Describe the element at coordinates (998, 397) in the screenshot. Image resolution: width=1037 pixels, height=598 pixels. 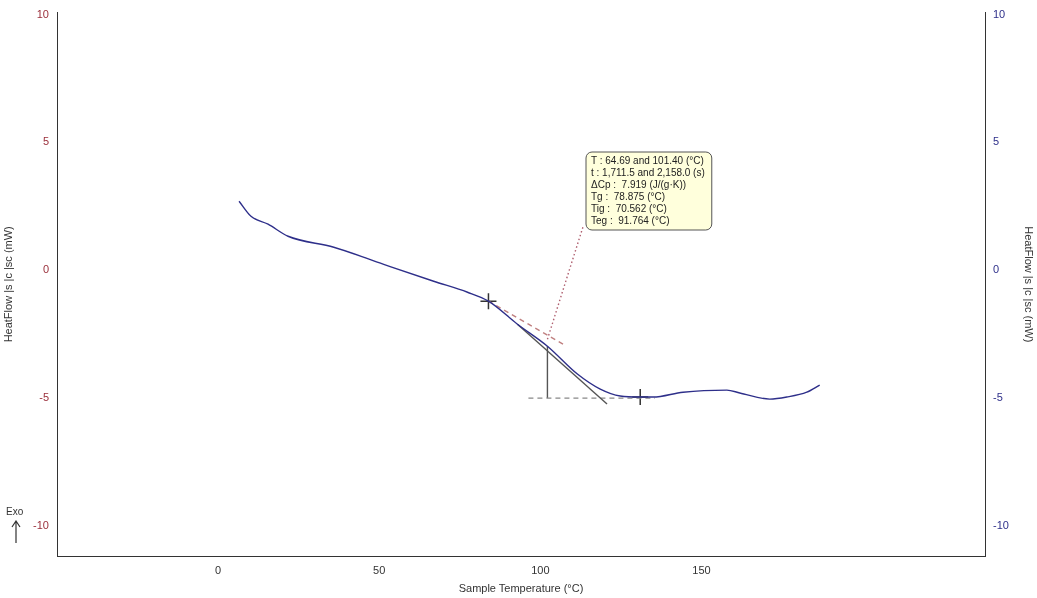
I see `y2-tick-label: -5` at that location.